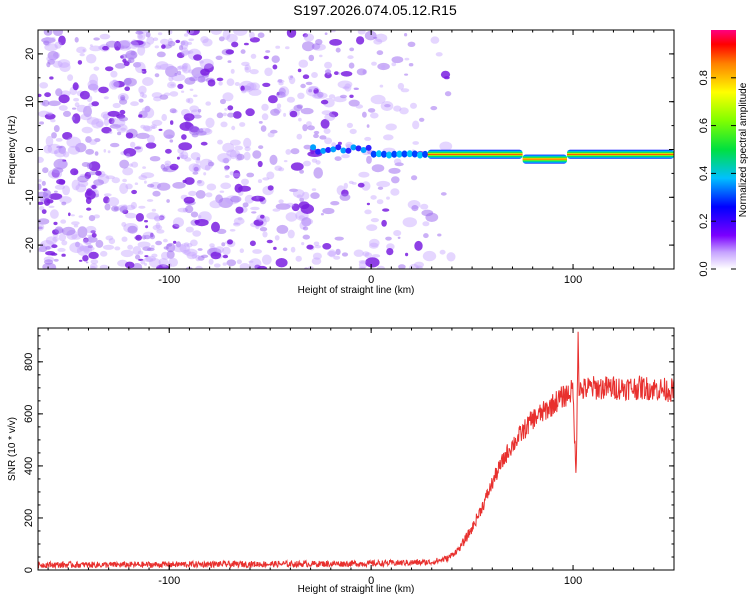  What do you see at coordinates (704, 125) in the screenshot?
I see `colorbar-tick-label: 0.6` at bounding box center [704, 125].